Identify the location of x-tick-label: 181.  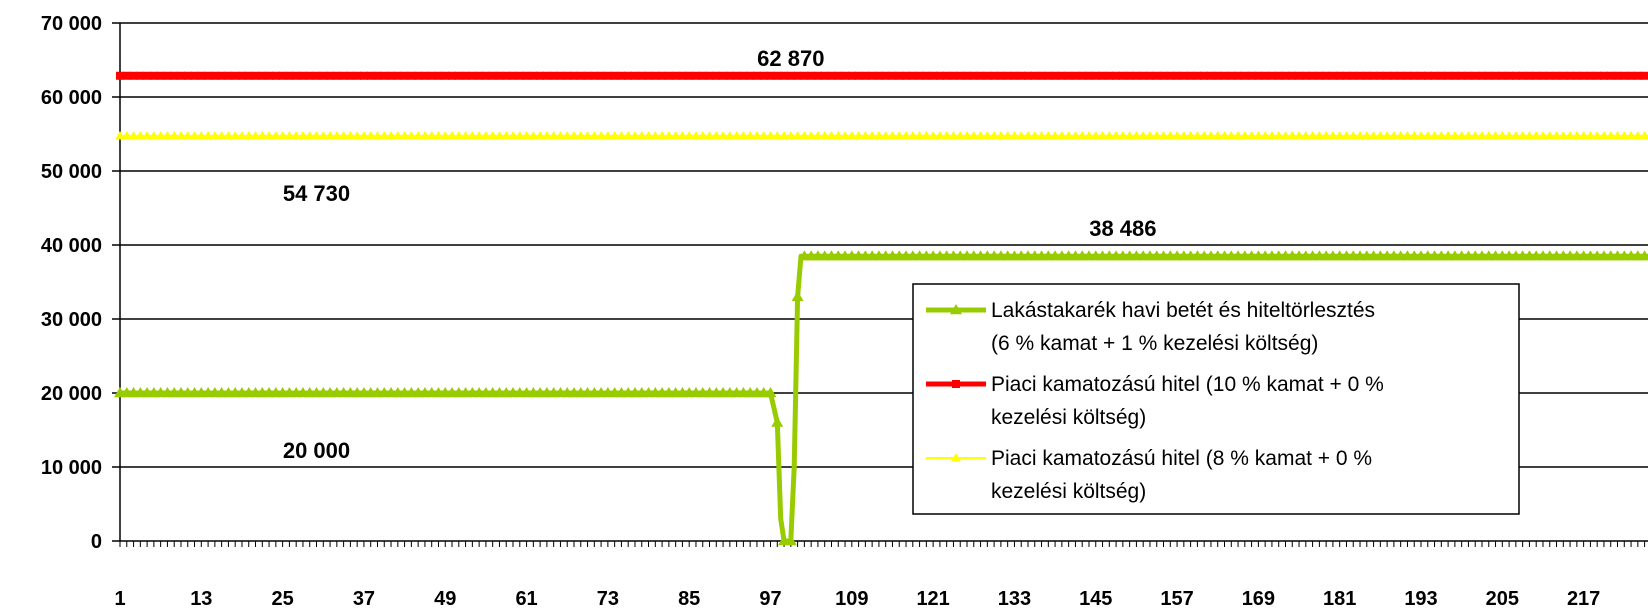
(1339, 599).